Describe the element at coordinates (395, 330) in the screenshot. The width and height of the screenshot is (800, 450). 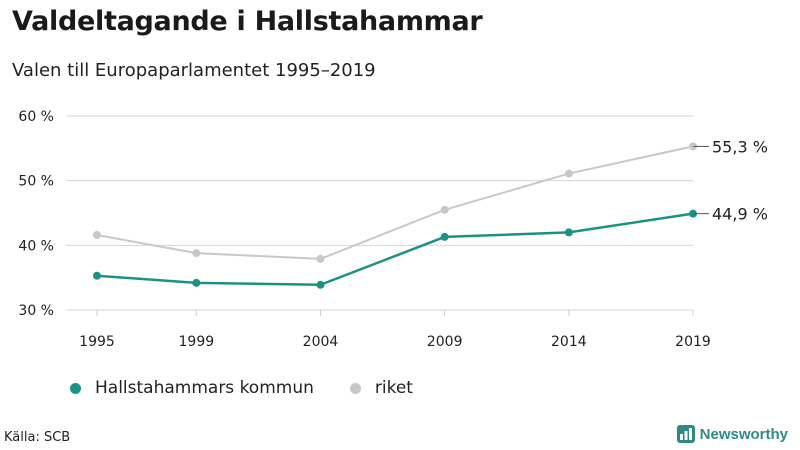
I see `x-axis: 1995 1999 2004 2009 2014 2019` at that location.